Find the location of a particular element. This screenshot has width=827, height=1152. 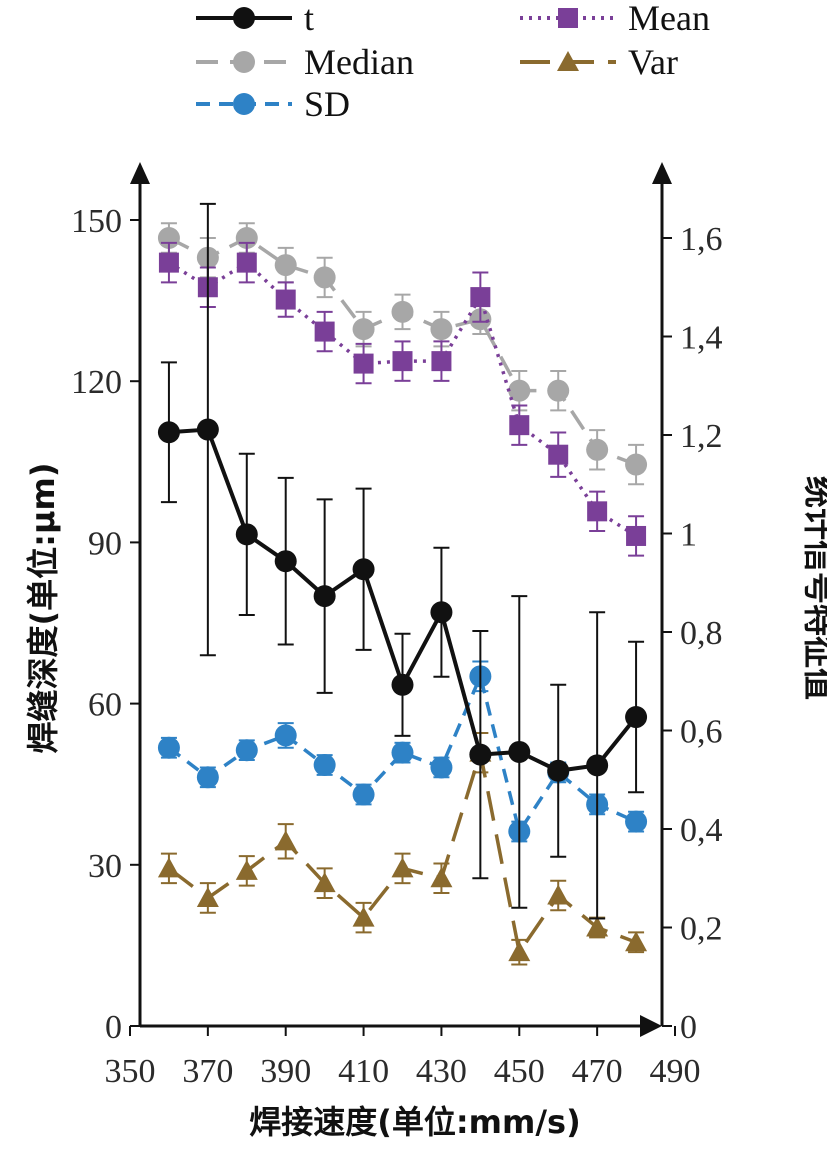

y-axis-title: 焊缝深度(单位:μm) is located at coordinates (43, 608).